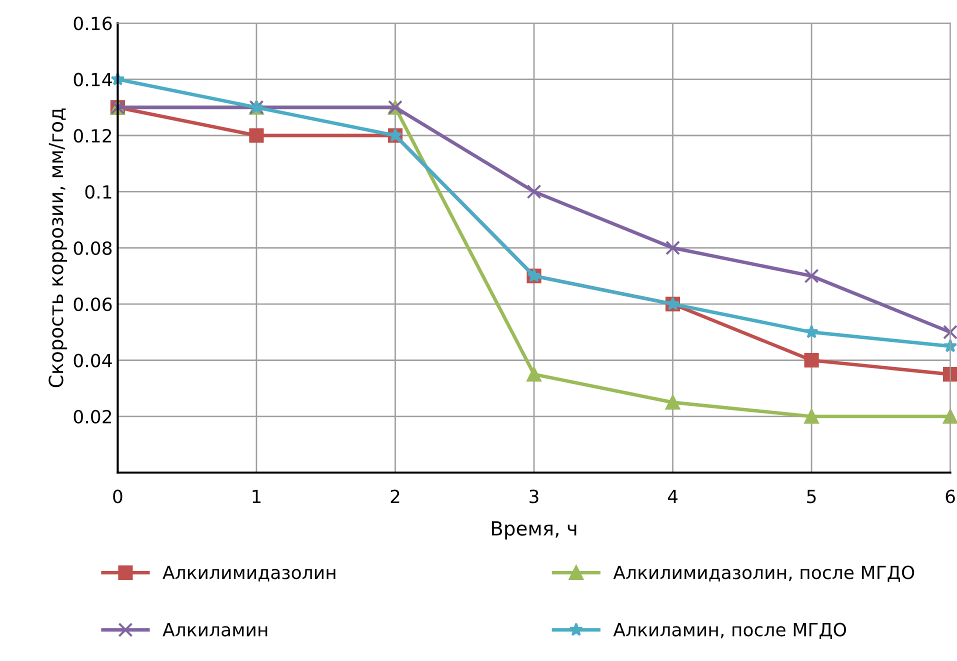 The height and width of the screenshot is (661, 957). What do you see at coordinates (93, 135) in the screenshot?
I see `y-tick-label: 0.12` at bounding box center [93, 135].